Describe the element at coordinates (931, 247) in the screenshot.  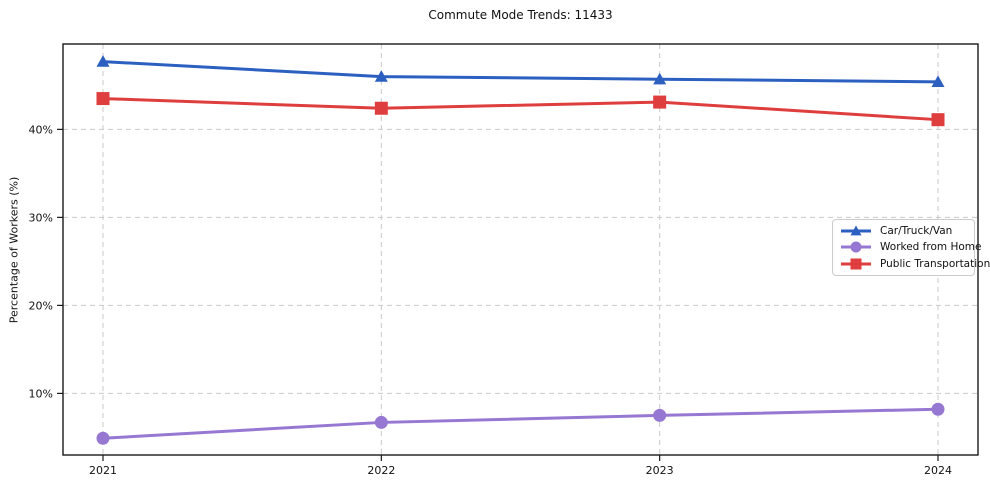
I see `legend-label: Worked from Home` at that location.